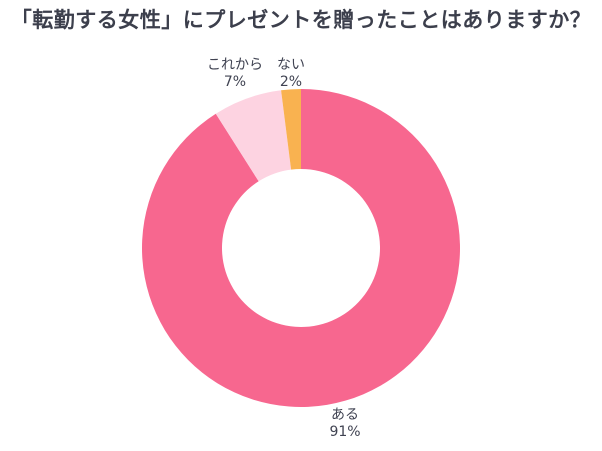 The height and width of the screenshot is (451, 602). I want to click on slice-label-name: これから, so click(235, 65).